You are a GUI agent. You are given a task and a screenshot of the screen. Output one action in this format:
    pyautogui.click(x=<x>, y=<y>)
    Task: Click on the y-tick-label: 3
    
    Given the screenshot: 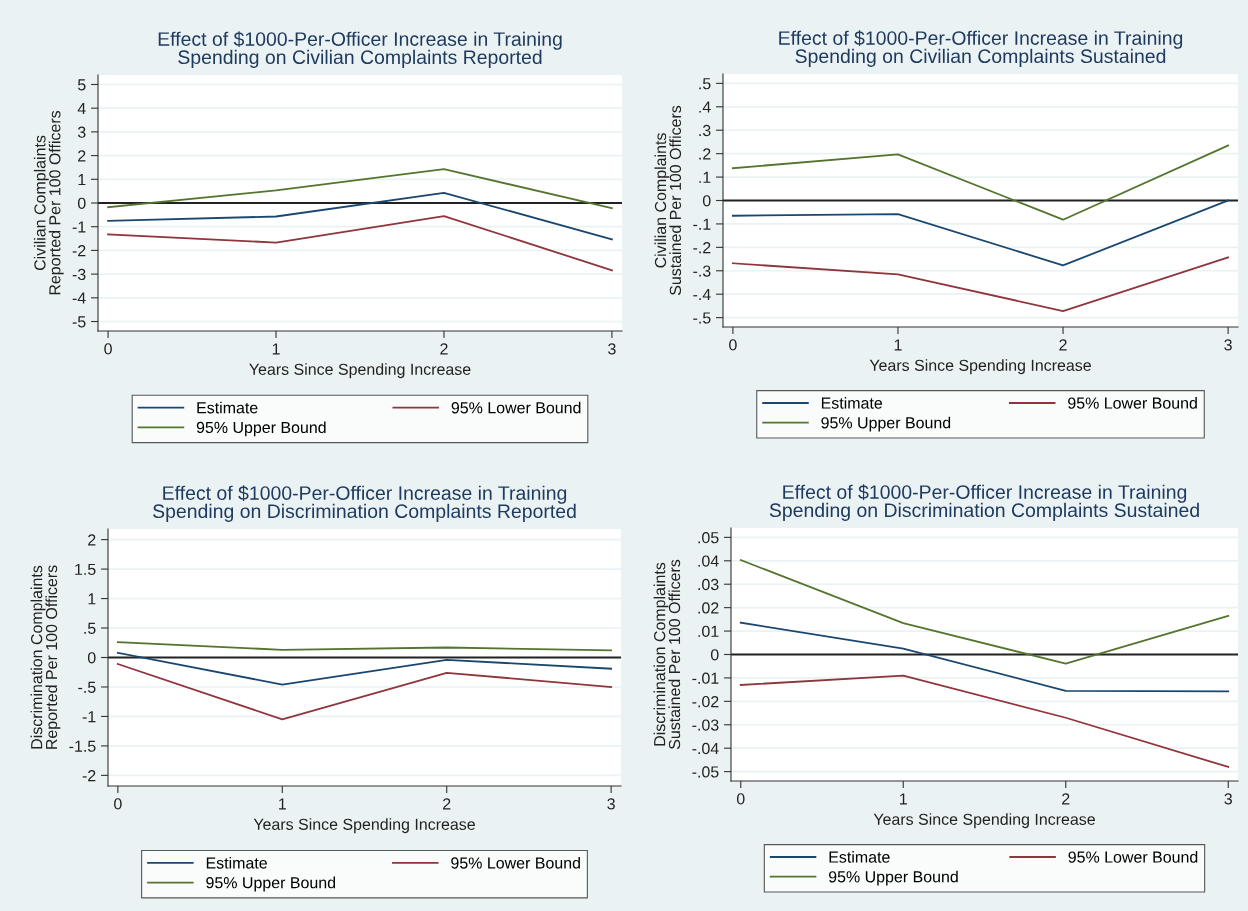 What is the action you would take?
    pyautogui.click(x=81, y=132)
    